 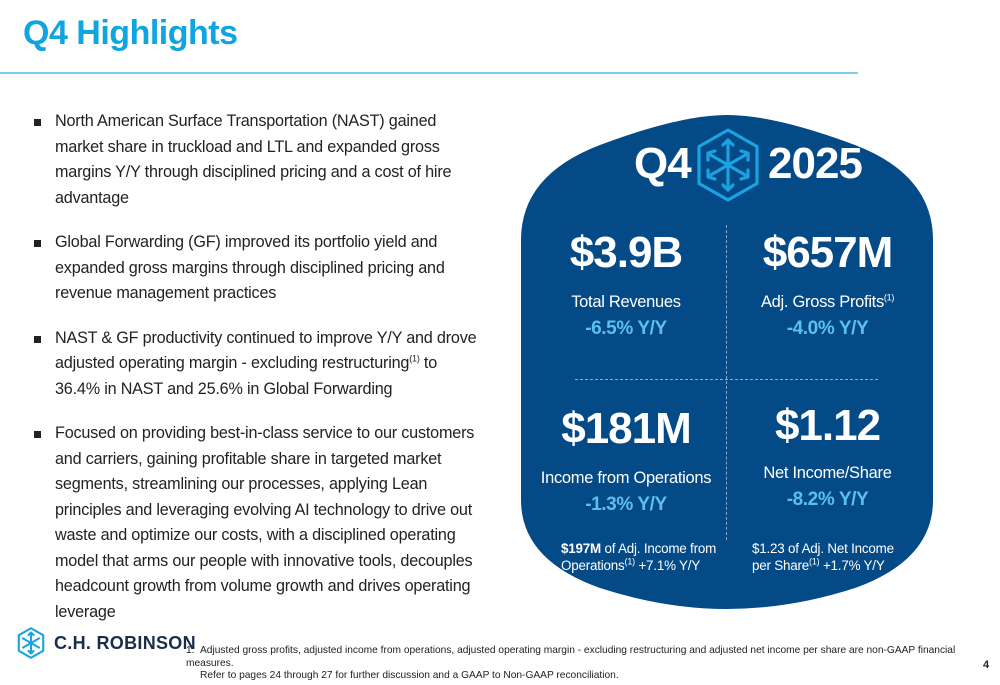 I want to click on brand-name: C.H. ROBINSON, so click(x=125, y=642).